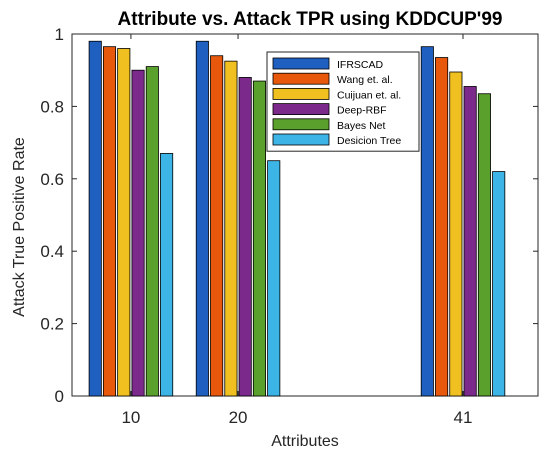  What do you see at coordinates (59, 34) in the screenshot?
I see `y-tick-label: 1` at bounding box center [59, 34].